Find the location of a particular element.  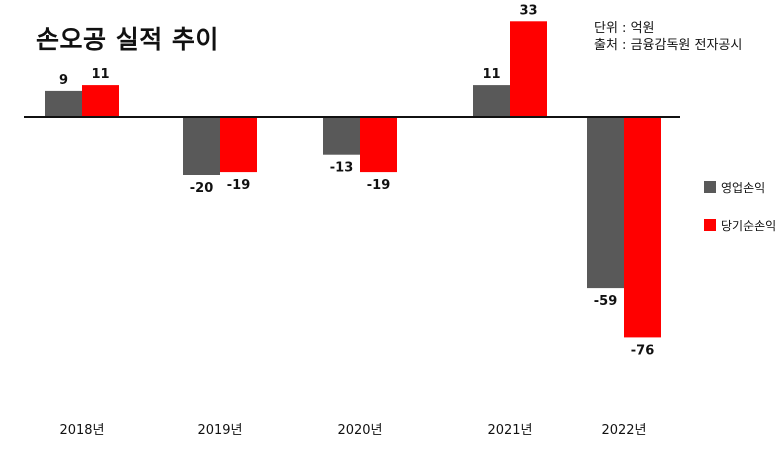

bar-2022년-영업손익 is located at coordinates (605, 203).